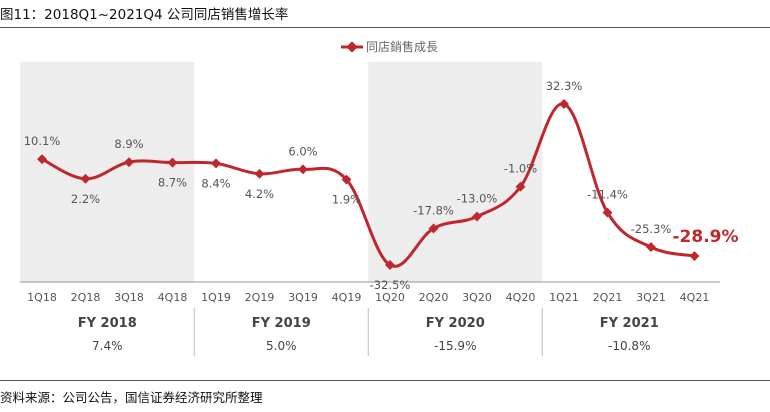 This screenshot has width=770, height=412. What do you see at coordinates (107, 323) in the screenshot?
I see `fy-label-fy-2018: FY 2018` at bounding box center [107, 323].